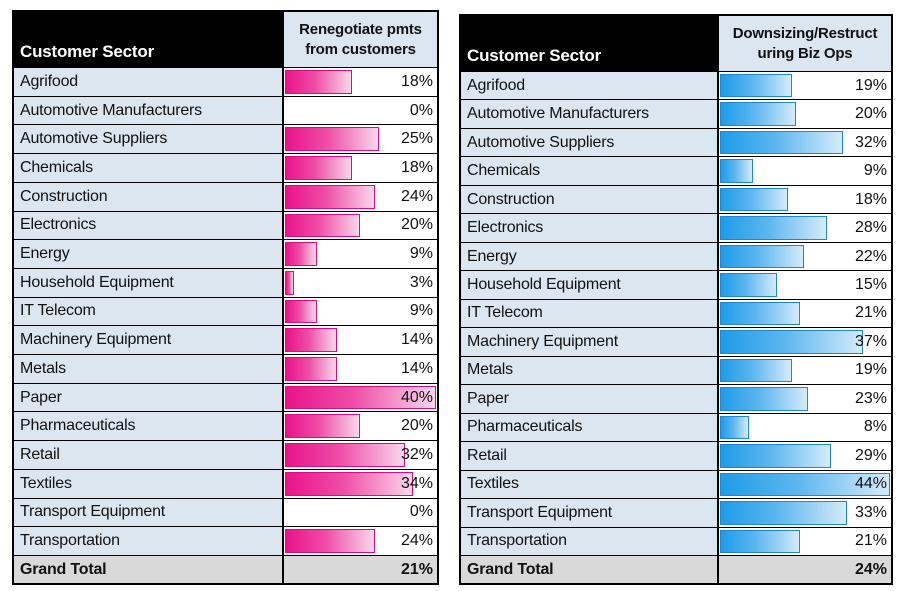 This screenshot has width=900, height=591. I want to click on table-row: Automotive Suppliers 32%, so click(676, 142).